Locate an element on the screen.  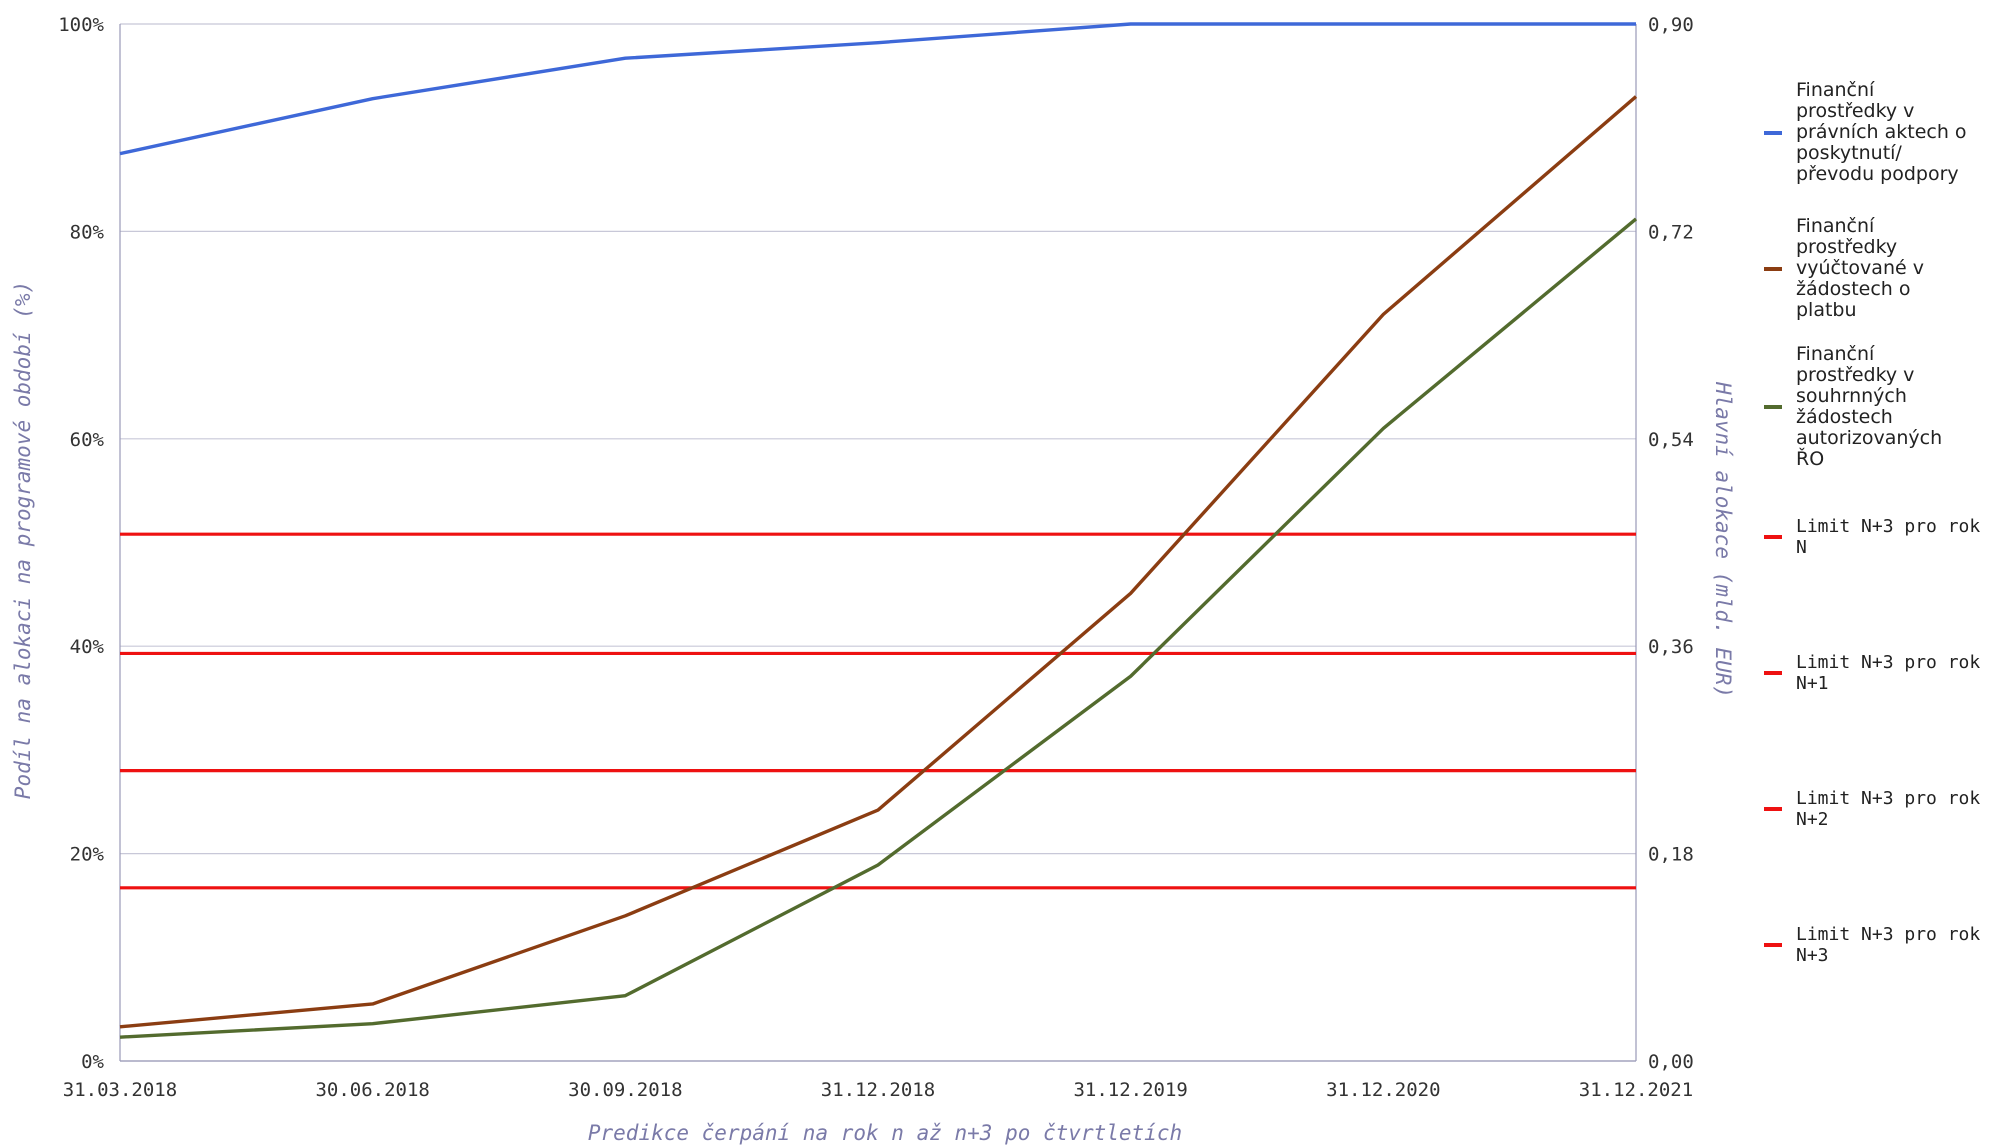
legend-label: Limit N+3 pro rok N+1 is located at coordinates (1888, 673).